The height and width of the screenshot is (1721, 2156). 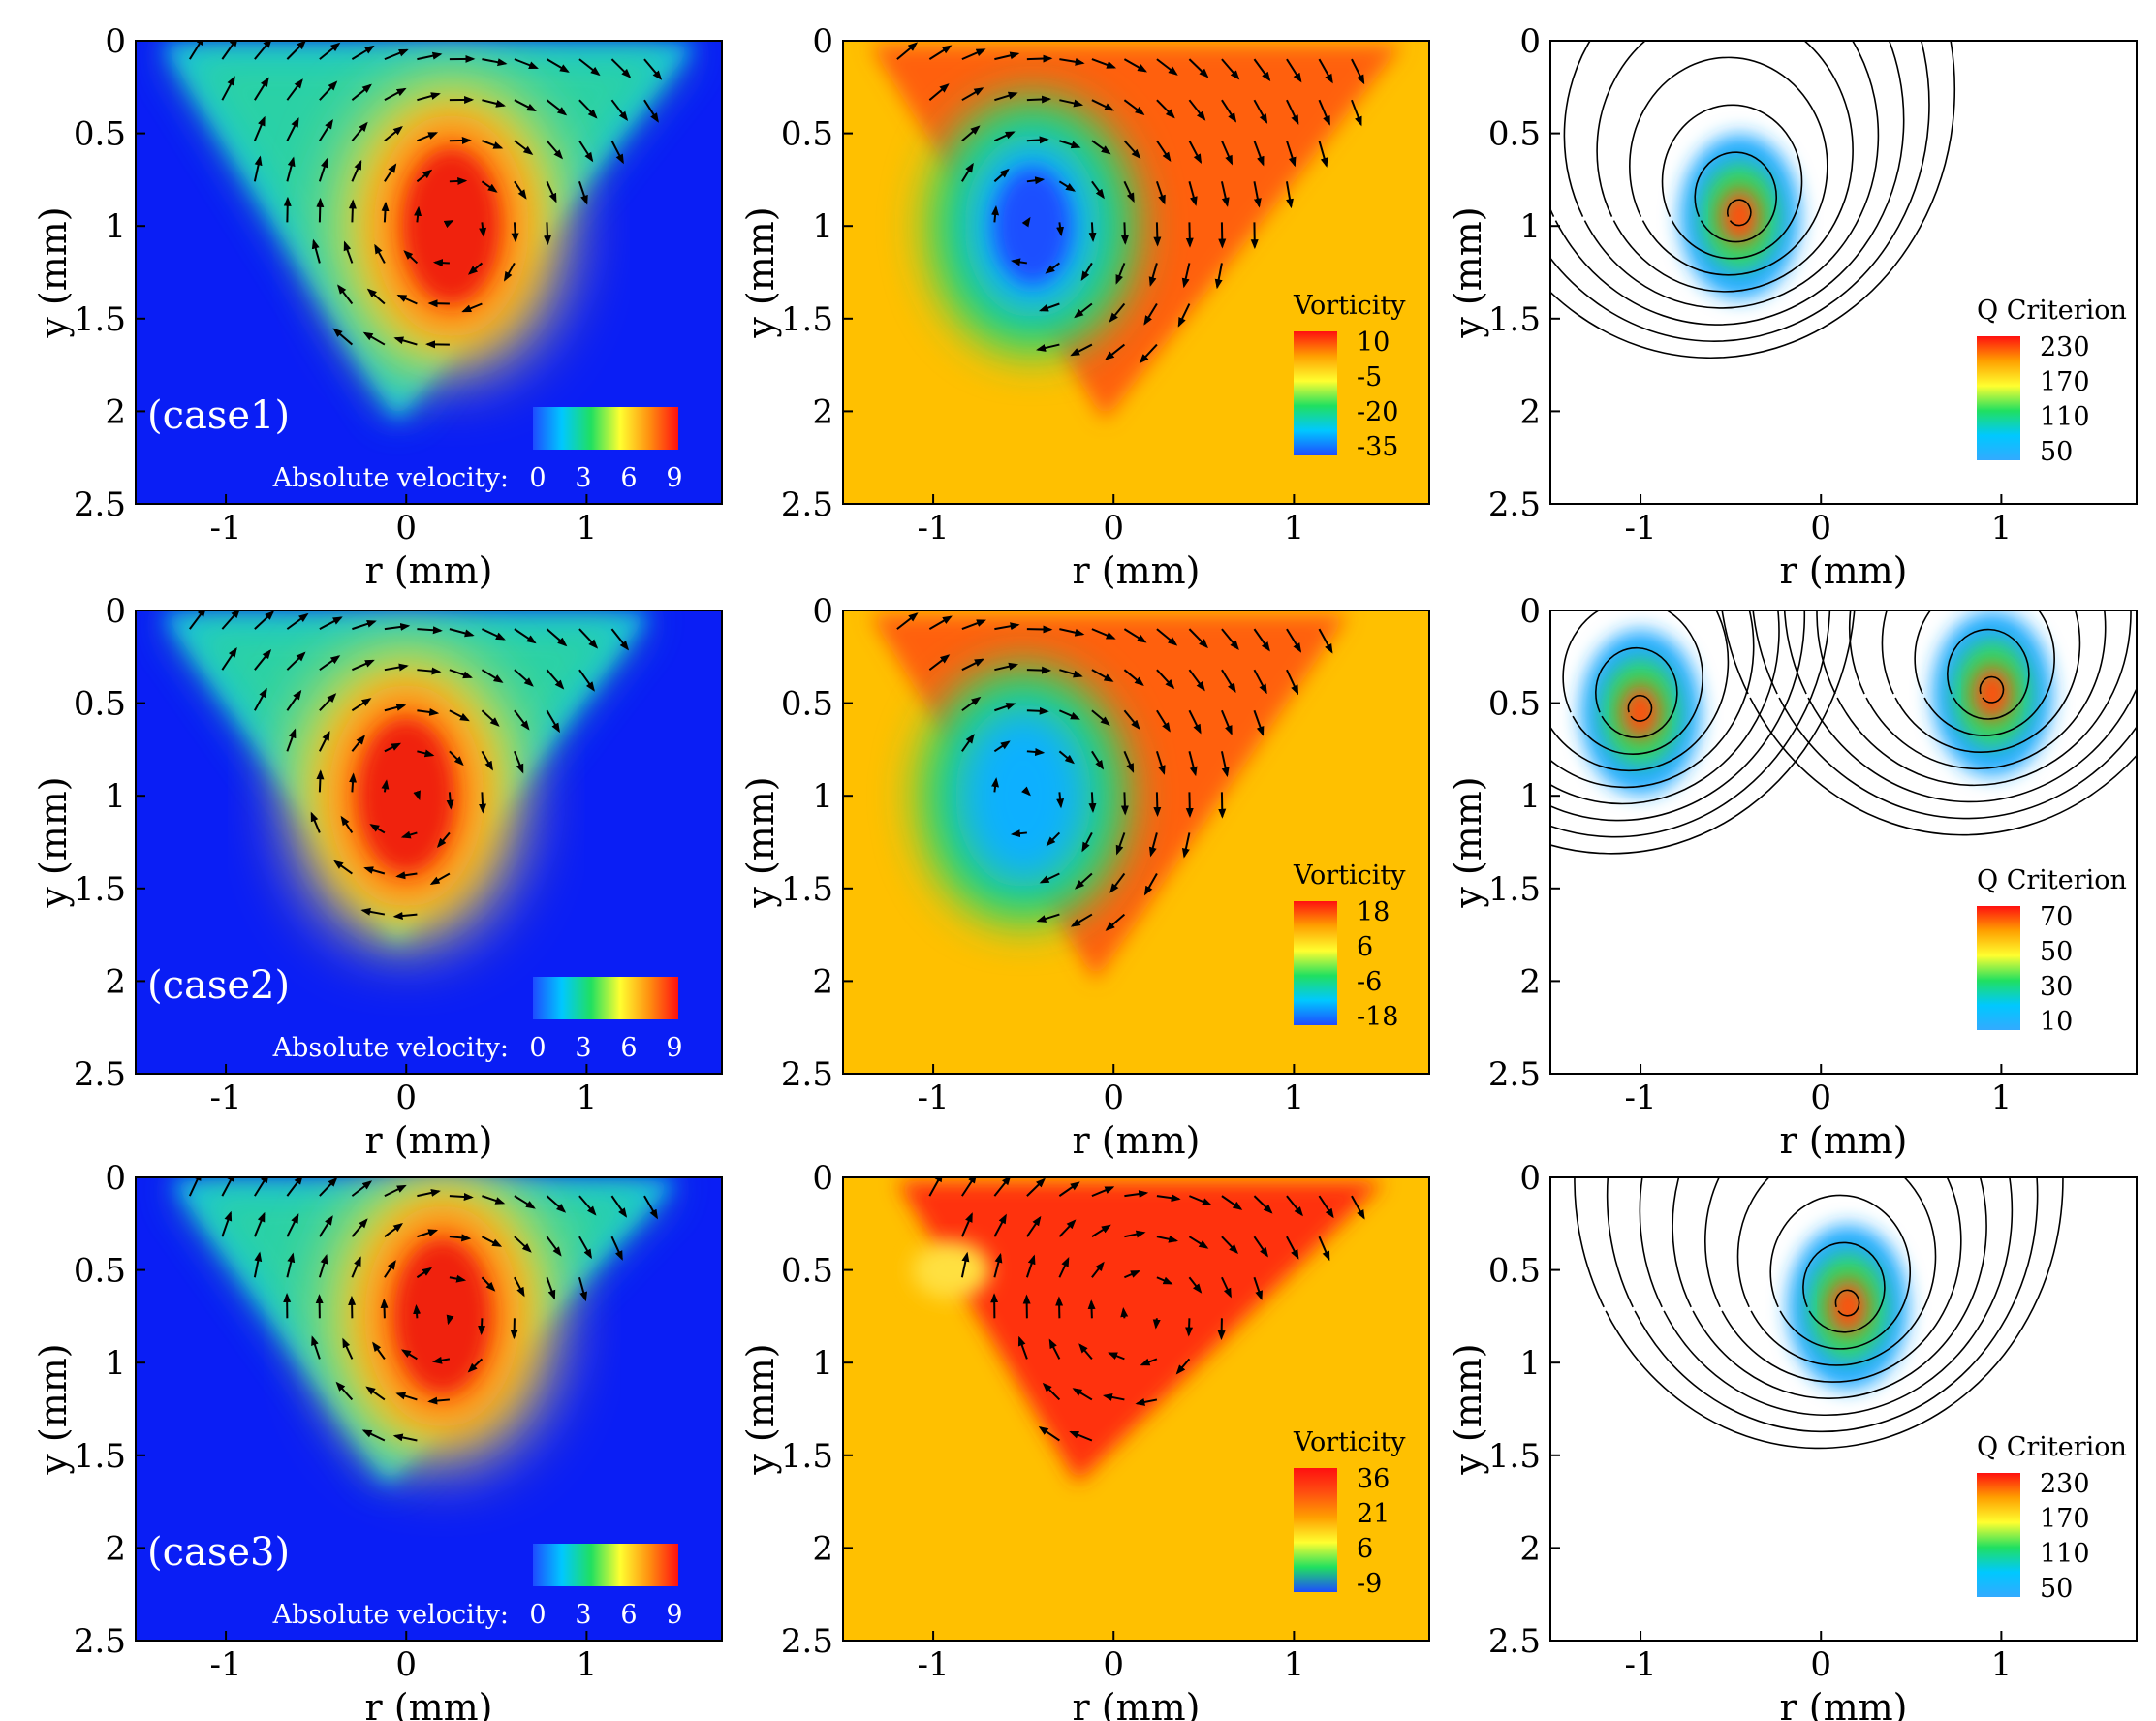 I want to click on legend-tick: -35, so click(x=1377, y=447).